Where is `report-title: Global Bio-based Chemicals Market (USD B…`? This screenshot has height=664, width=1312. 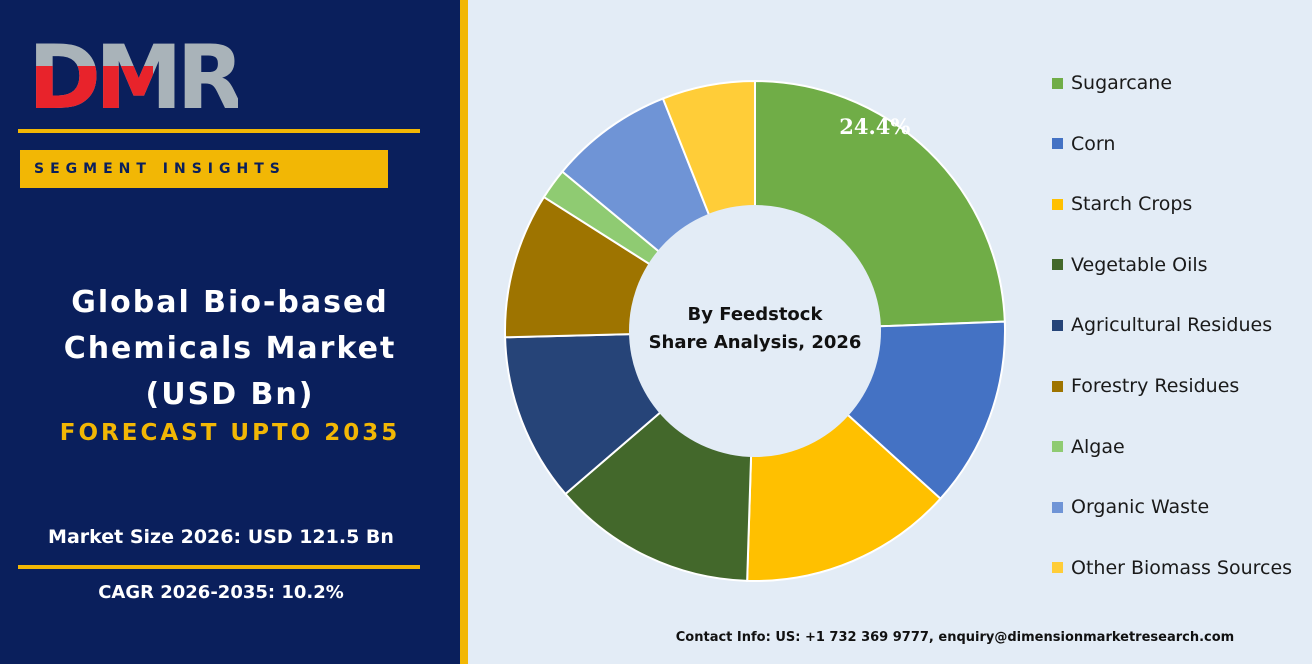 report-title: Global Bio-based Chemicals Market (USD B… is located at coordinates (230, 364).